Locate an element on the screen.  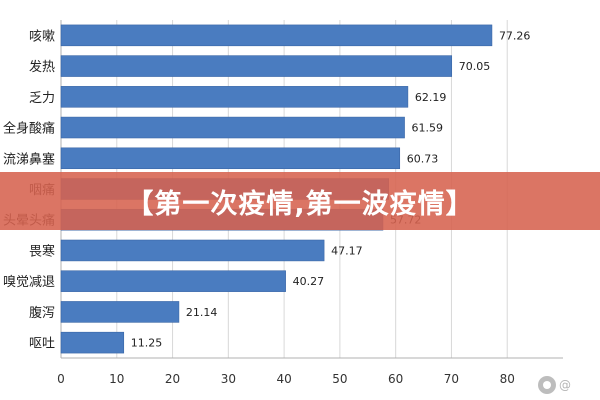
weibo-icon is located at coordinates (547, 385).